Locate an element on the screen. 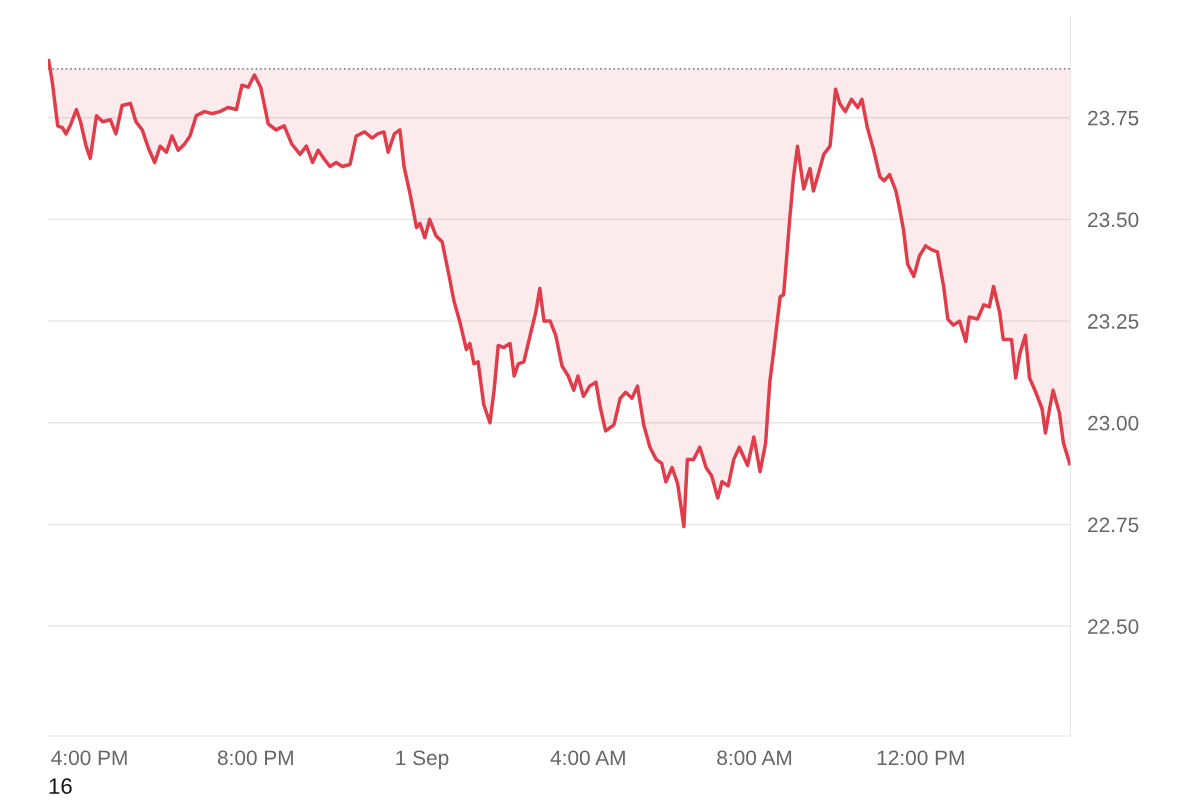 The width and height of the screenshot is (1200, 800). y-tick-label: 23.50 is located at coordinates (1113, 220).